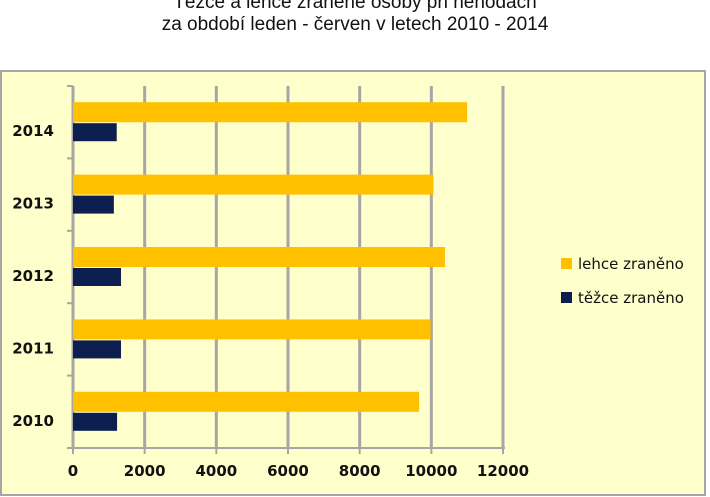 The width and height of the screenshot is (710, 497). Describe the element at coordinates (97, 349) in the screenshot. I see `bar-tezce-2011` at that location.